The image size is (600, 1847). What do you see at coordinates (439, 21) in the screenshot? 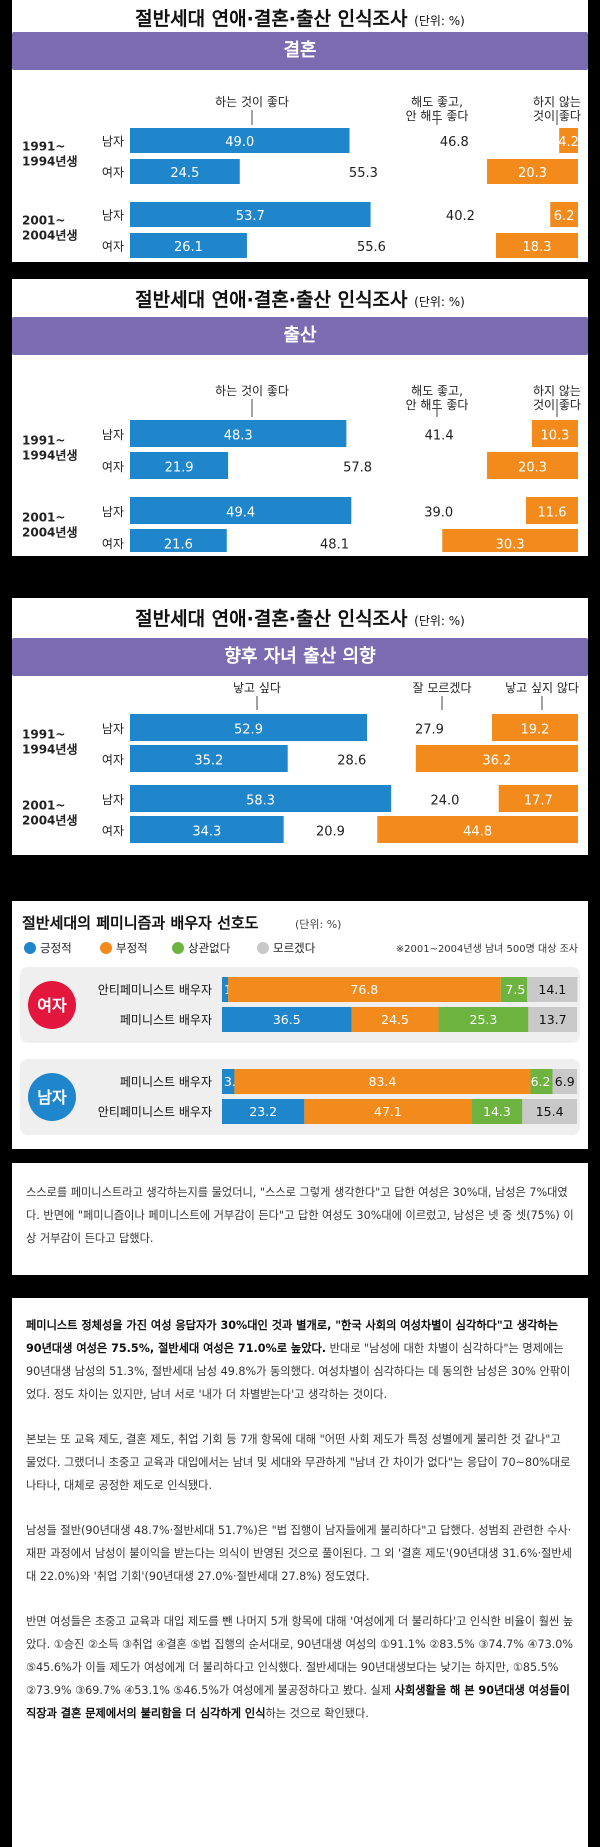
I see `marriage-unit: (단위: %)` at bounding box center [439, 21].